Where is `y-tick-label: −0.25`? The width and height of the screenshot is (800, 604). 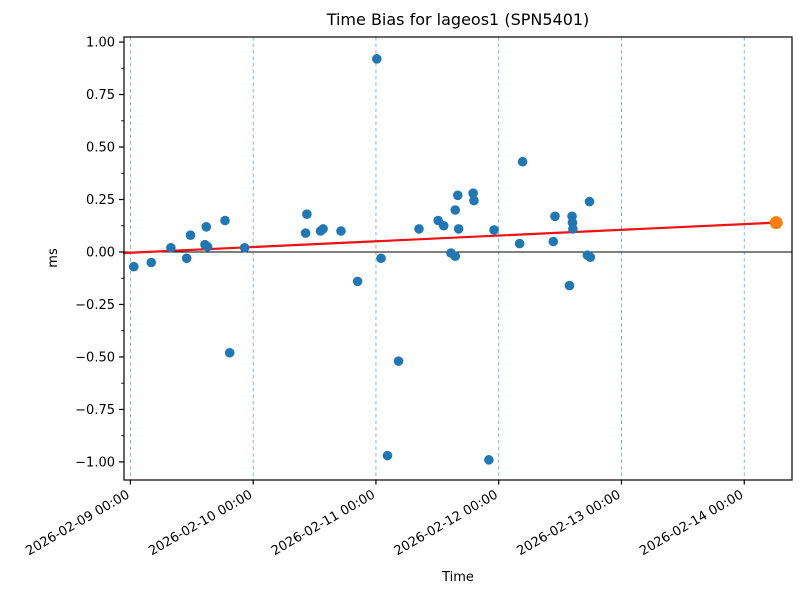 y-tick-label: −0.25 is located at coordinates (95, 305).